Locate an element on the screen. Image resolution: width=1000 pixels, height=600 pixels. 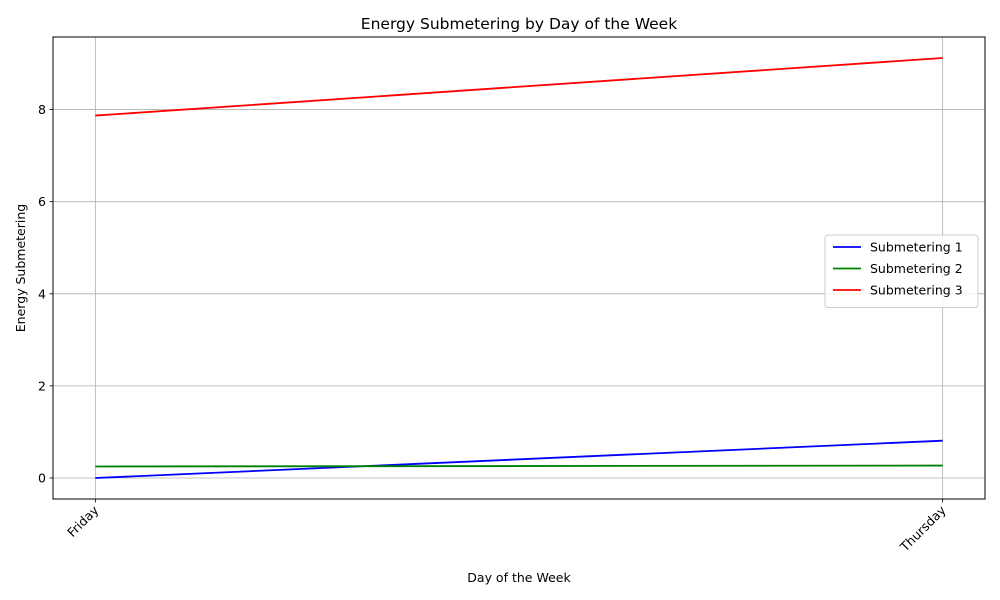
y-axis-label: Energy Submetering is located at coordinates (20, 268).